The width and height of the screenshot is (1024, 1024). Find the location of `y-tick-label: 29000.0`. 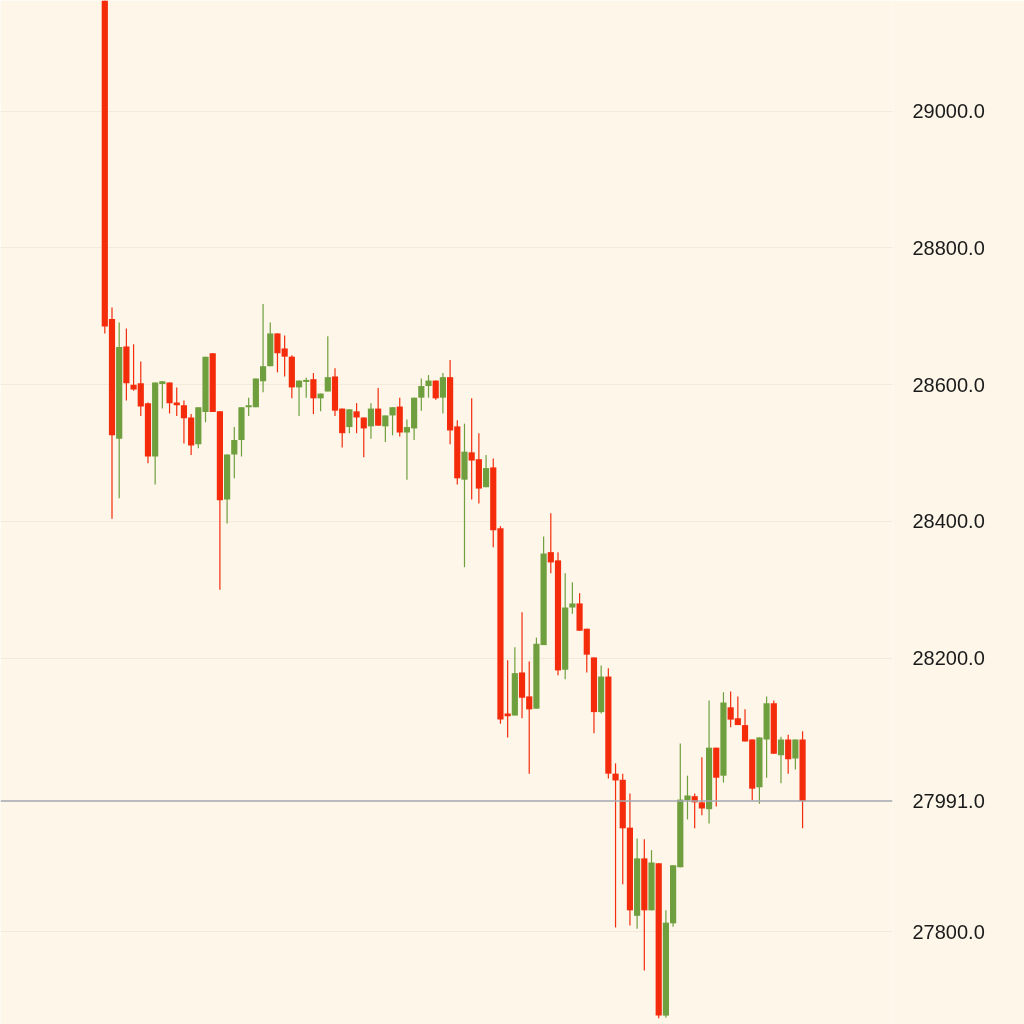

y-tick-label: 29000.0 is located at coordinates (948, 111).